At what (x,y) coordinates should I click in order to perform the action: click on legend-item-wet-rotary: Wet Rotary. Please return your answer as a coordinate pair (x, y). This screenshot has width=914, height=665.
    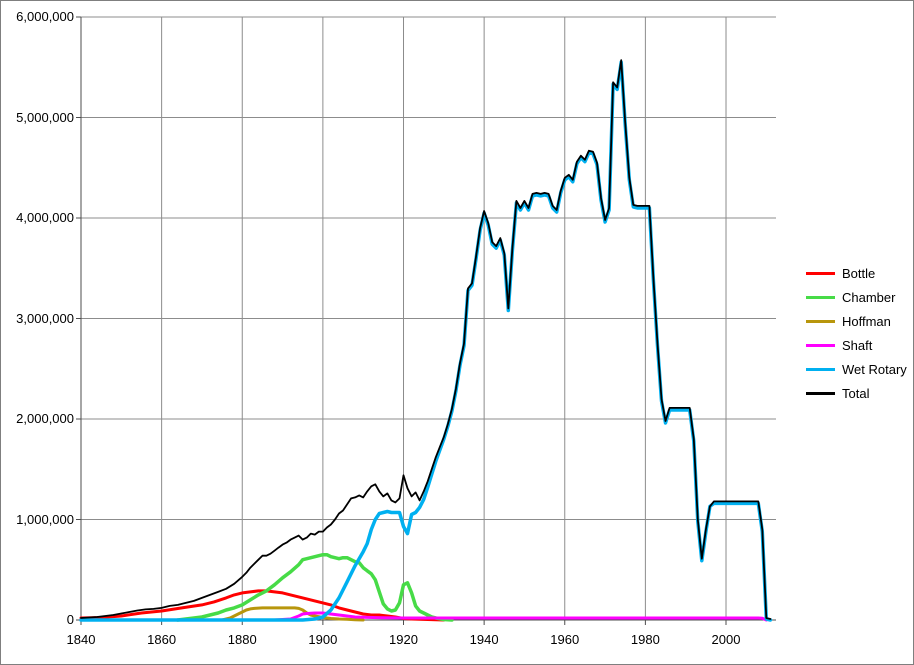
    Looking at the image, I should click on (856, 369).